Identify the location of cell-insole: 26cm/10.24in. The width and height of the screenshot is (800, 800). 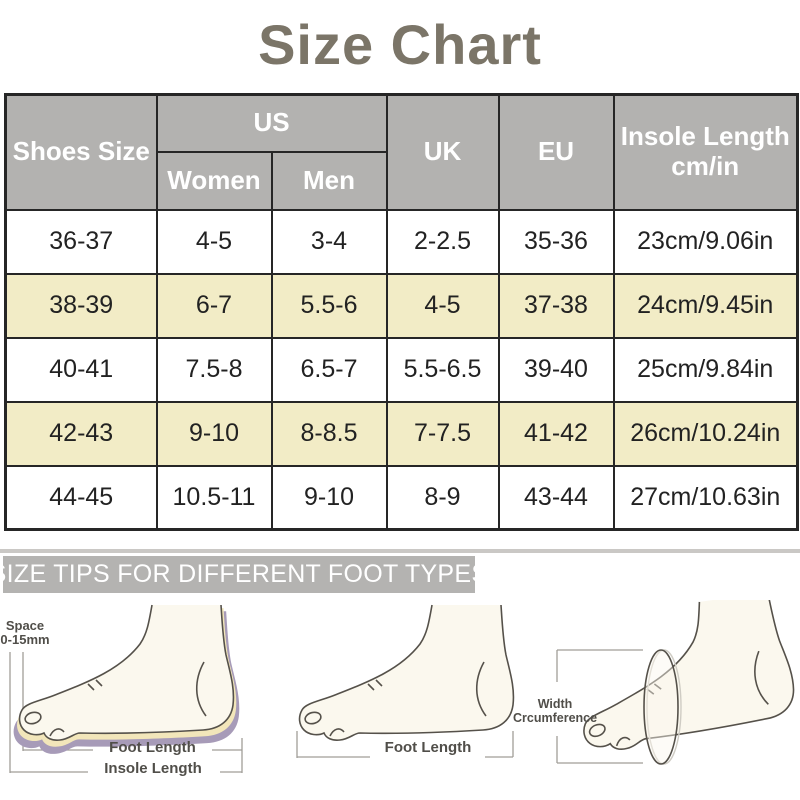
(705, 433).